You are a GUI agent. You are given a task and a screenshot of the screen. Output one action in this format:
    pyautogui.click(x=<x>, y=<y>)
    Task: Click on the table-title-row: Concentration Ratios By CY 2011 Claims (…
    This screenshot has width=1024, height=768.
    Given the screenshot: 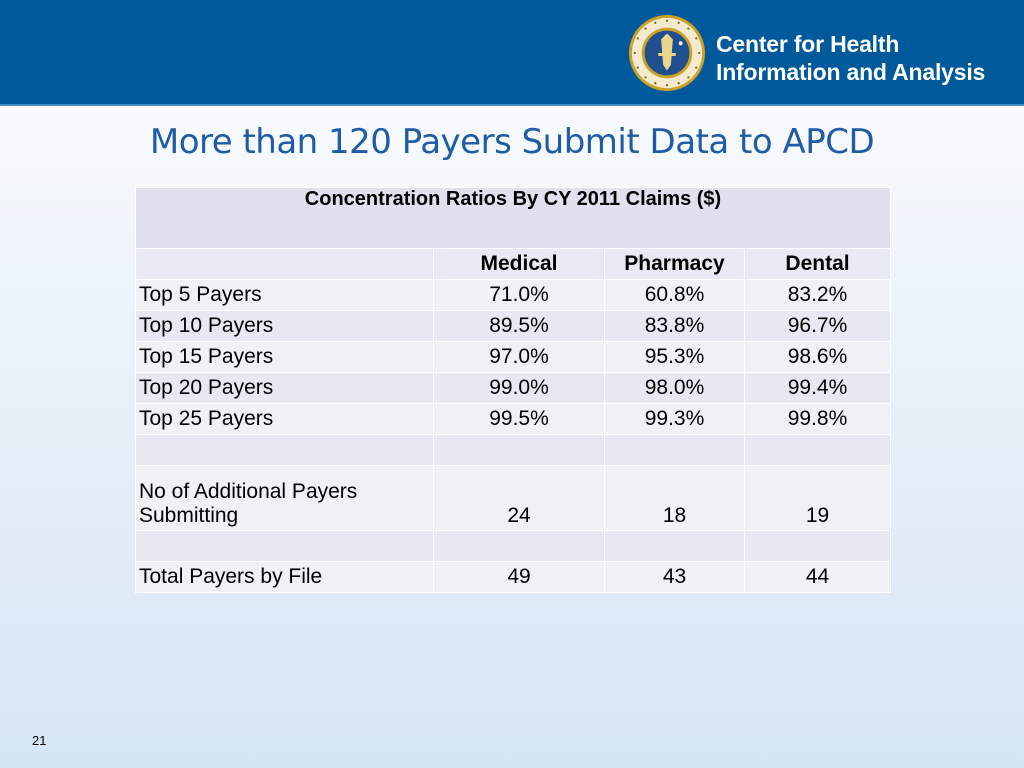 What is the action you would take?
    pyautogui.click(x=513, y=218)
    